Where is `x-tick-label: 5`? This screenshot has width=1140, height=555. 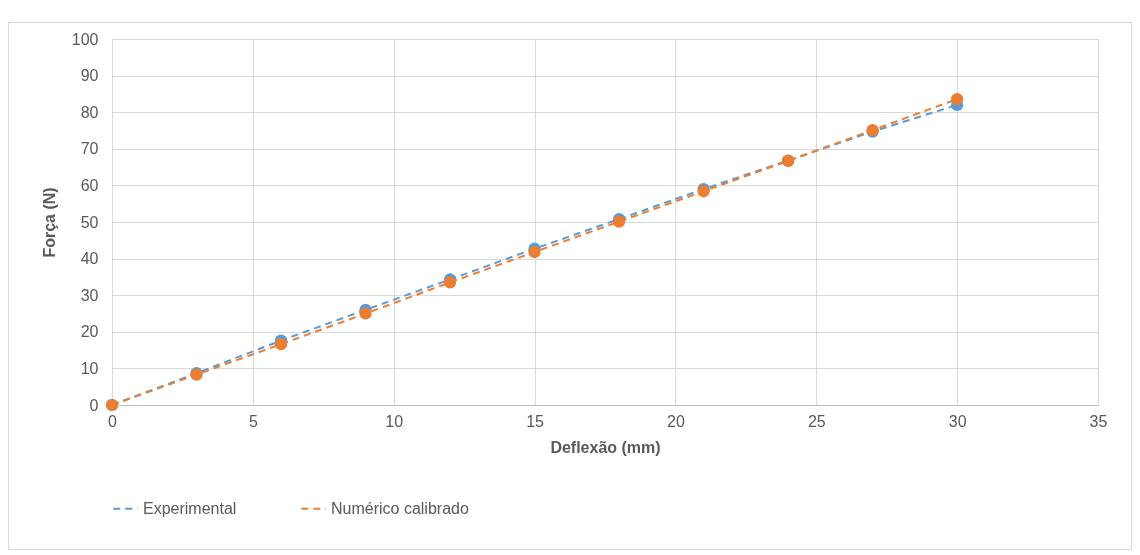
x-tick-label: 5 is located at coordinates (253, 421).